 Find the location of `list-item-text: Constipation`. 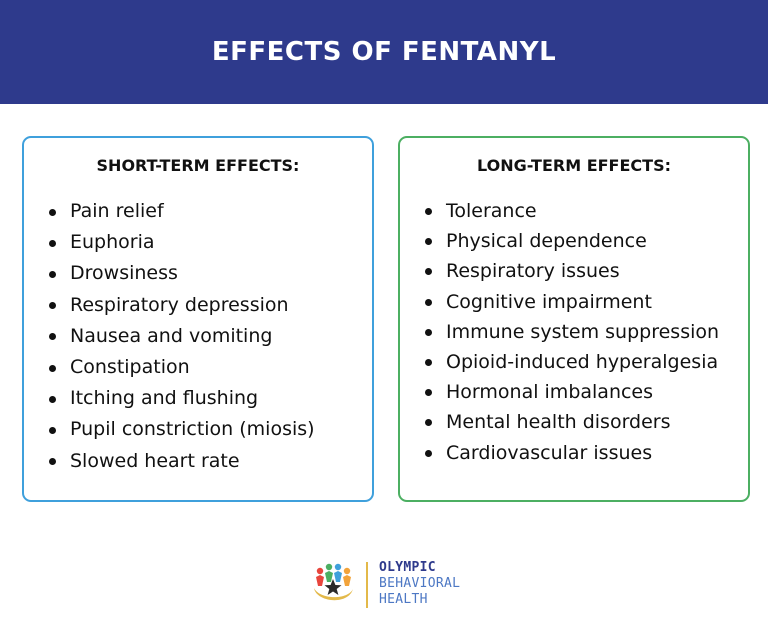

list-item-text: Constipation is located at coordinates (130, 366).